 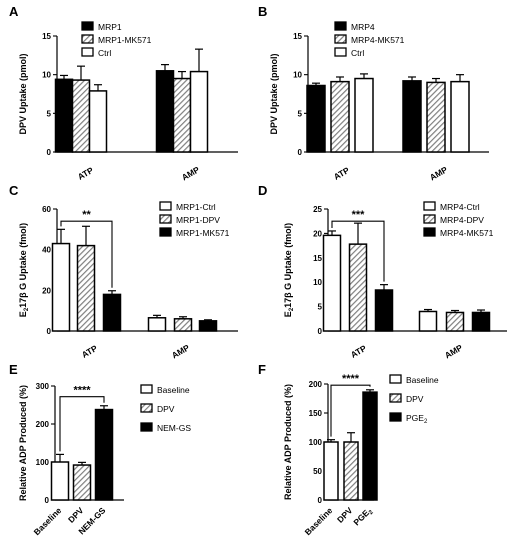 What do you see at coordinates (317, 471) in the screenshot?
I see `y-tick-label: 50` at bounding box center [317, 471].